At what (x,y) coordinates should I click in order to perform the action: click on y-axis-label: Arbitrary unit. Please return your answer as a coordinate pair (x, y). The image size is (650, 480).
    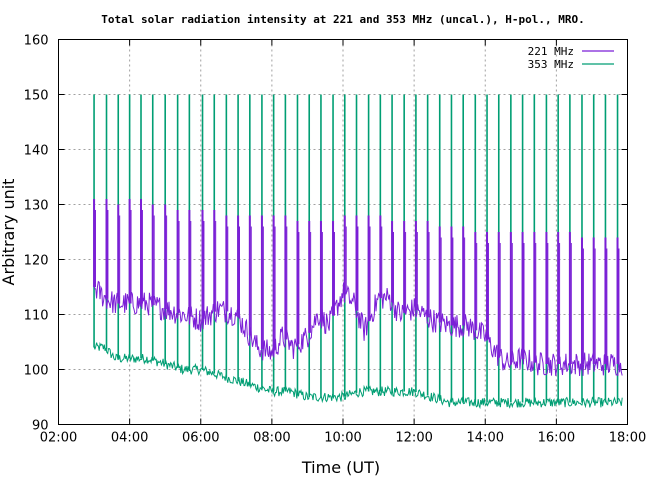
    Looking at the image, I should click on (9, 232).